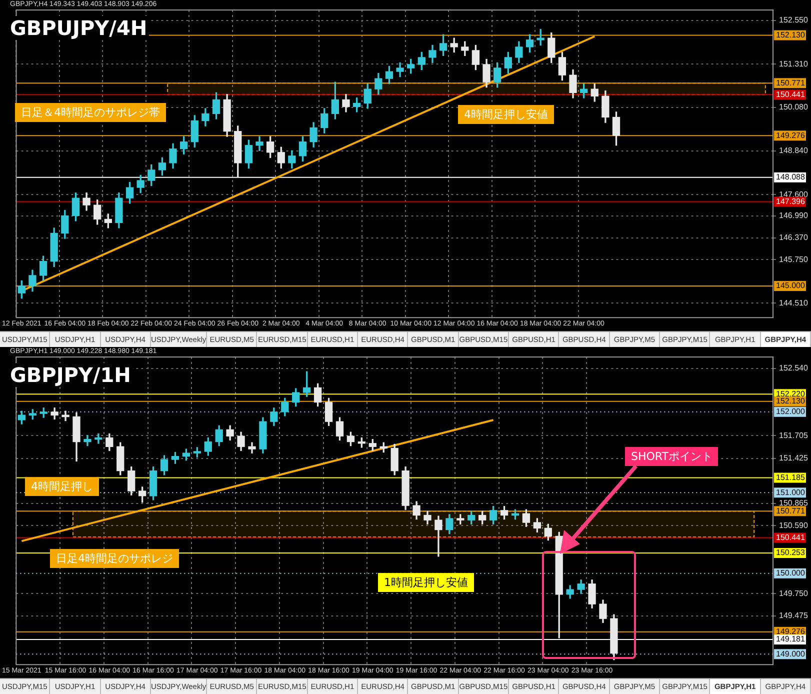 The height and width of the screenshot is (694, 811). Describe the element at coordinates (793, 20) in the screenshot. I see `y-tick-label: 152.550` at that location.